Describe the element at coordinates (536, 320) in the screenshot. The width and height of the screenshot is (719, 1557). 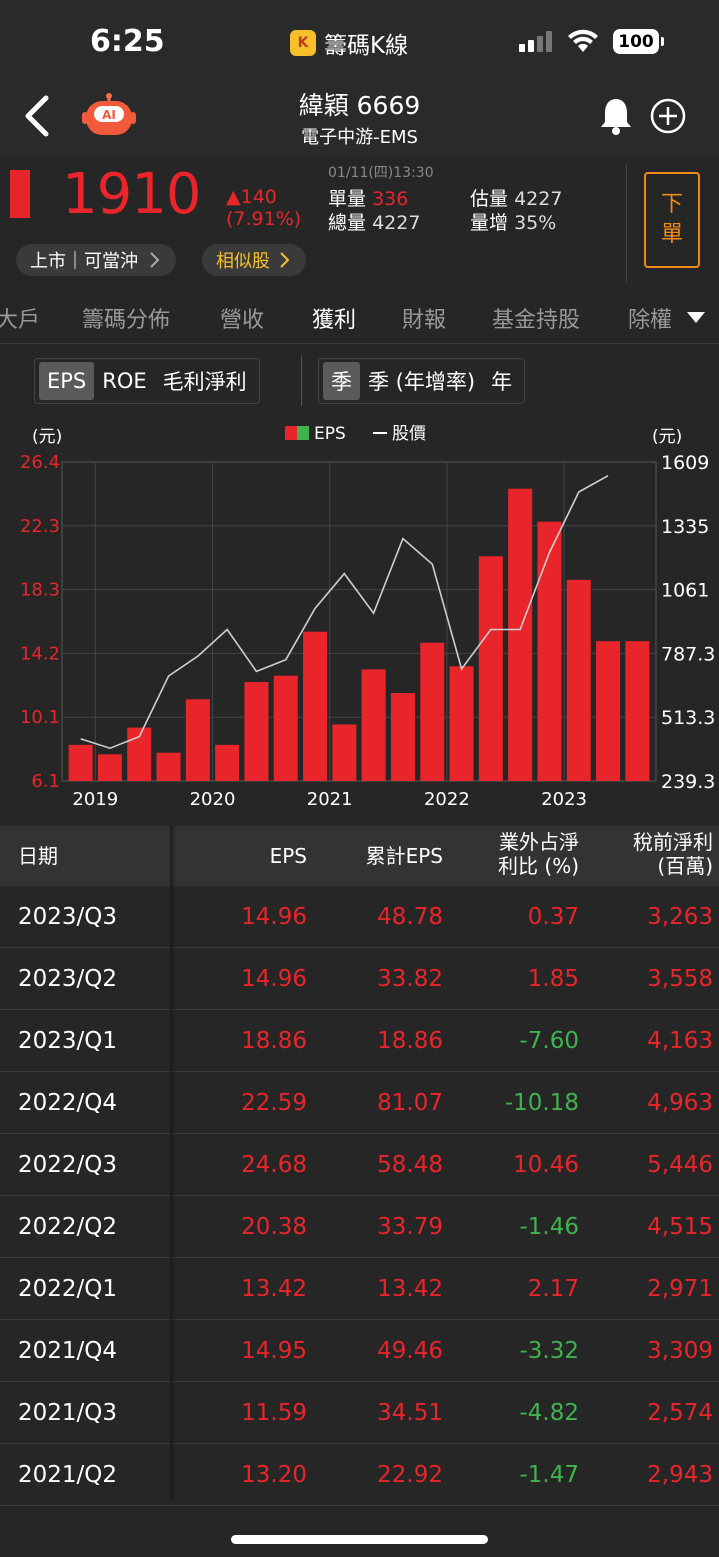
I see `tab-fund-holdings: 基金持股` at that location.